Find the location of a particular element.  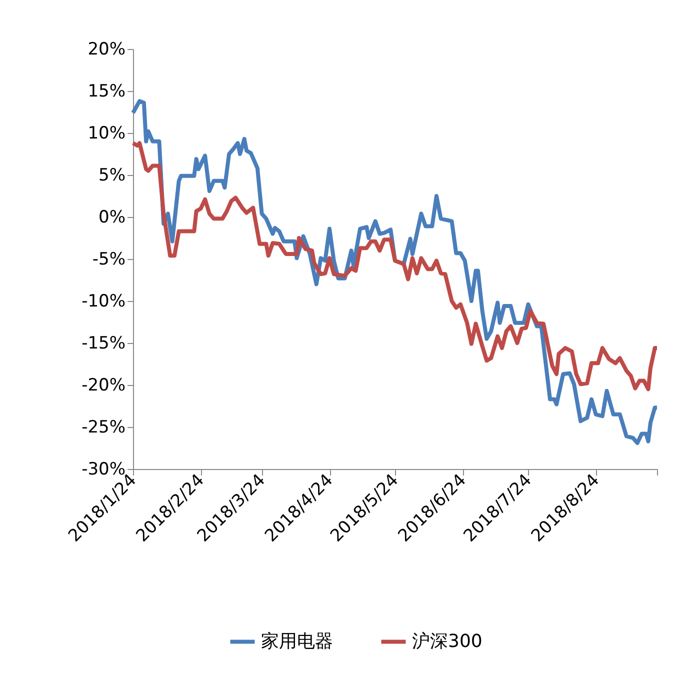

y-tick-label: -5% is located at coordinates (109, 260).